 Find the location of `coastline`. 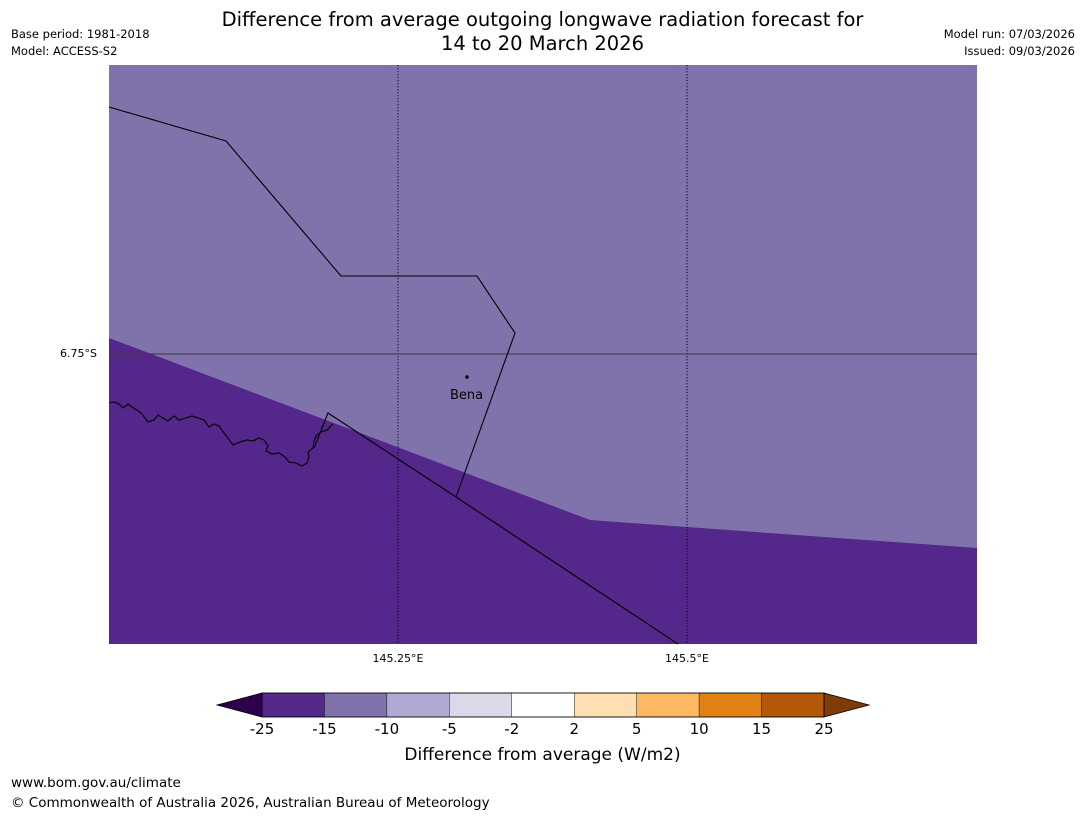

coastline is located at coordinates (221, 434).